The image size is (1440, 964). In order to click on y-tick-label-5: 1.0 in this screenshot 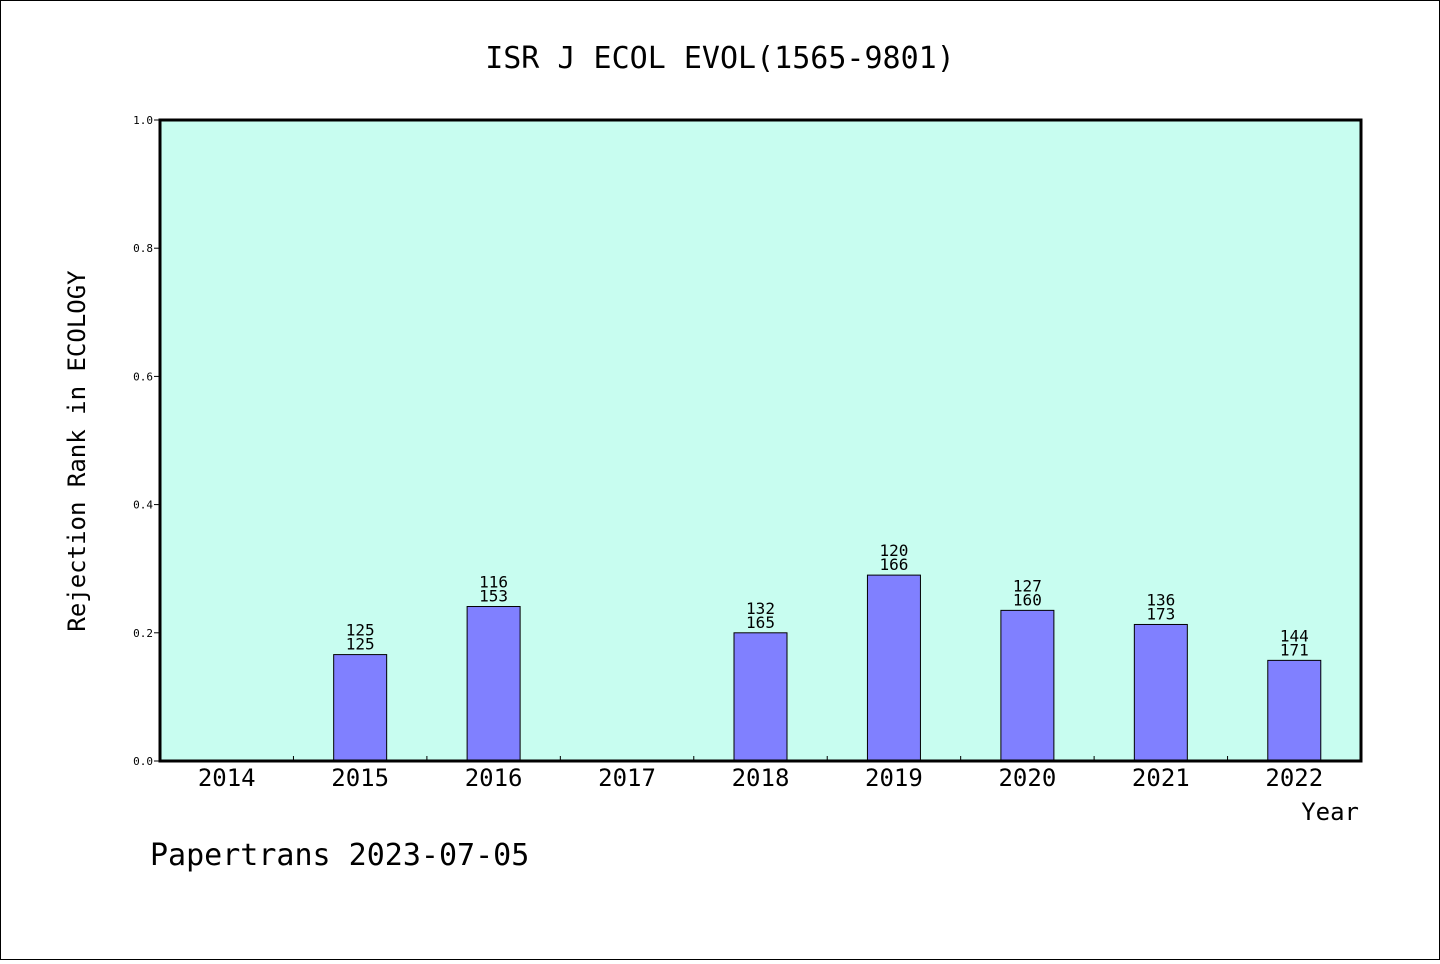, I will do `click(143, 120)`.